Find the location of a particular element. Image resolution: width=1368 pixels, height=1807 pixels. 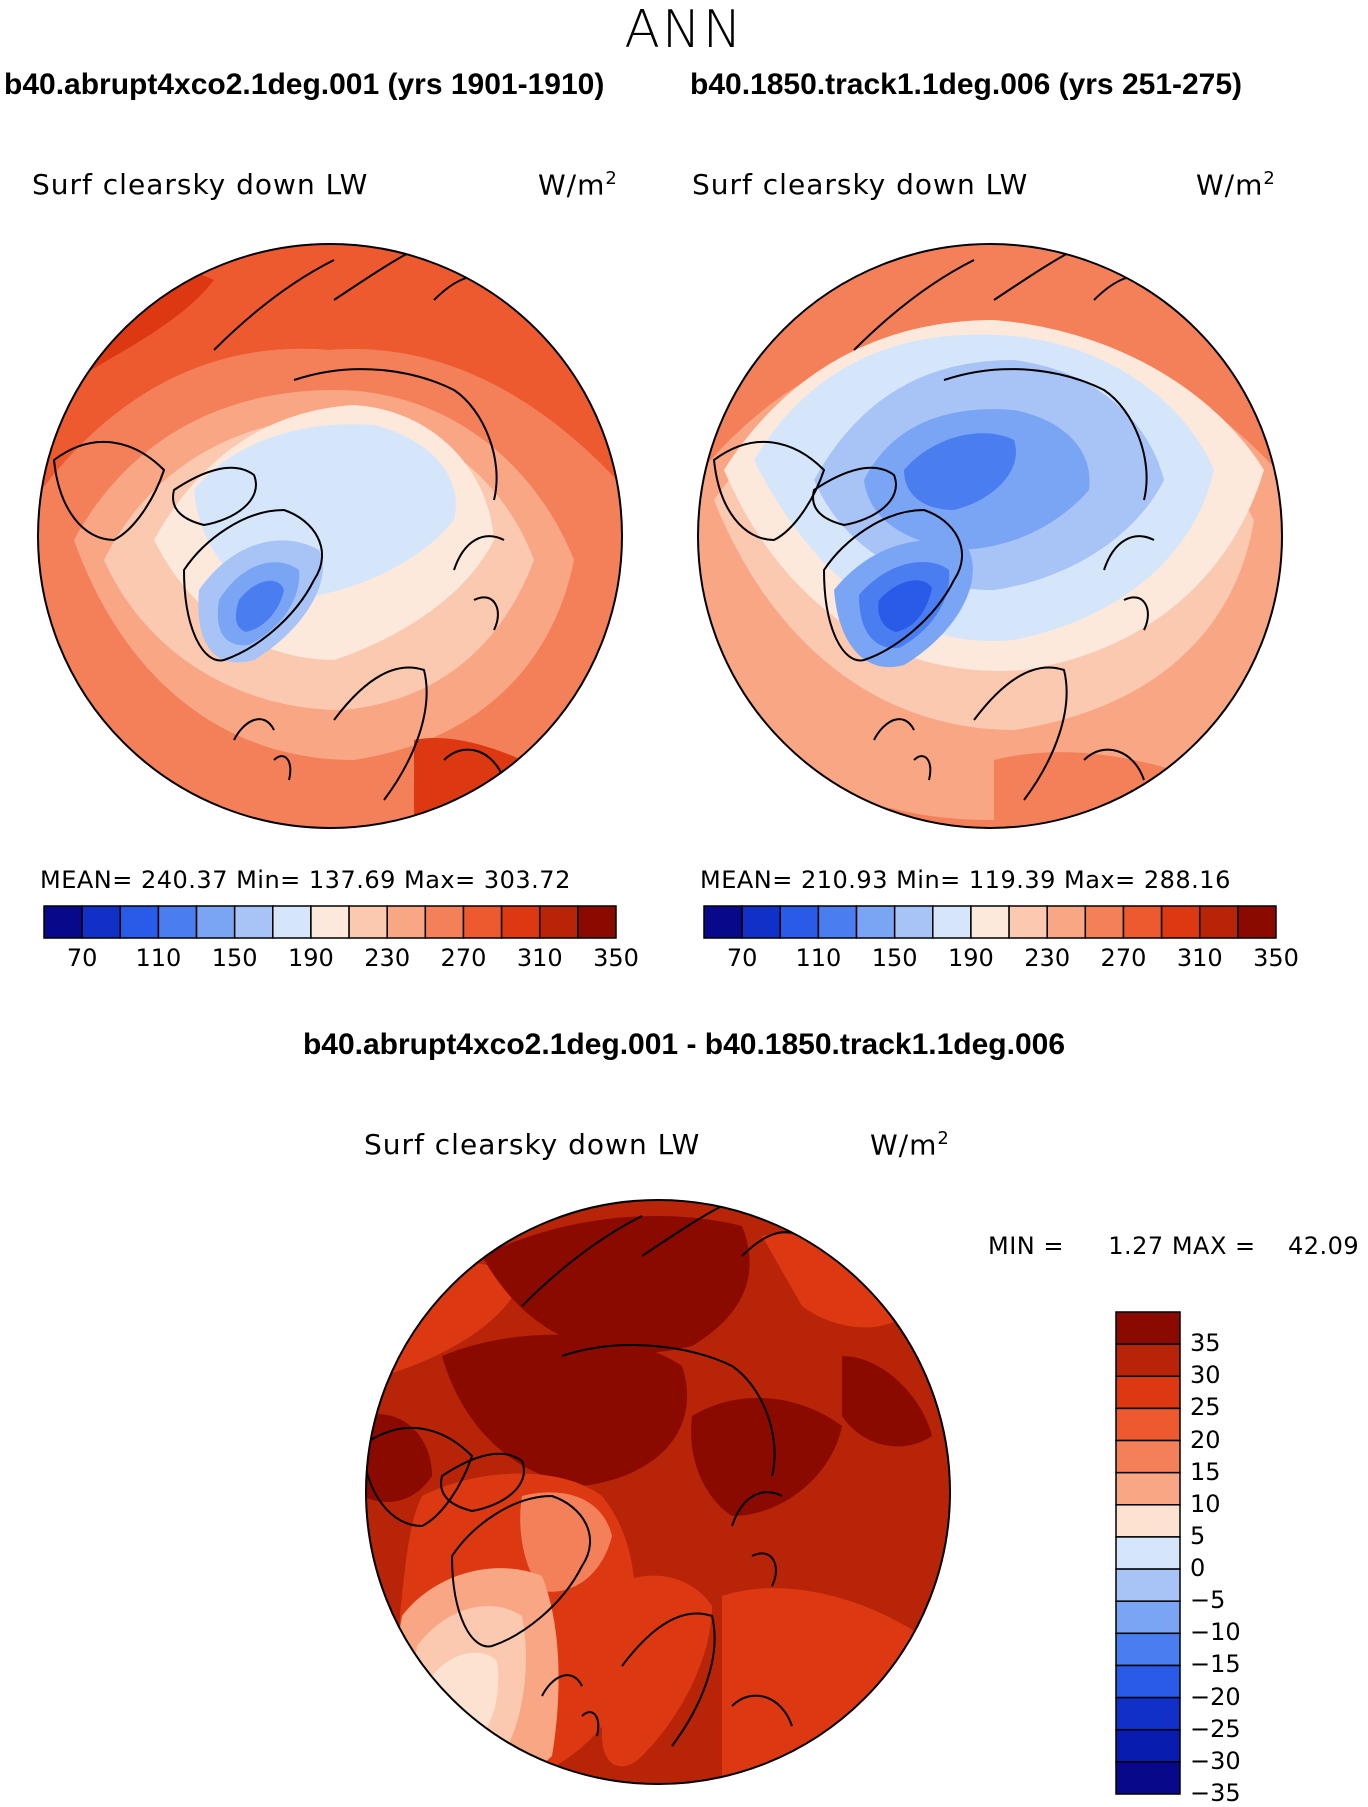

difference-units: W/m2 is located at coordinates (910, 1145).